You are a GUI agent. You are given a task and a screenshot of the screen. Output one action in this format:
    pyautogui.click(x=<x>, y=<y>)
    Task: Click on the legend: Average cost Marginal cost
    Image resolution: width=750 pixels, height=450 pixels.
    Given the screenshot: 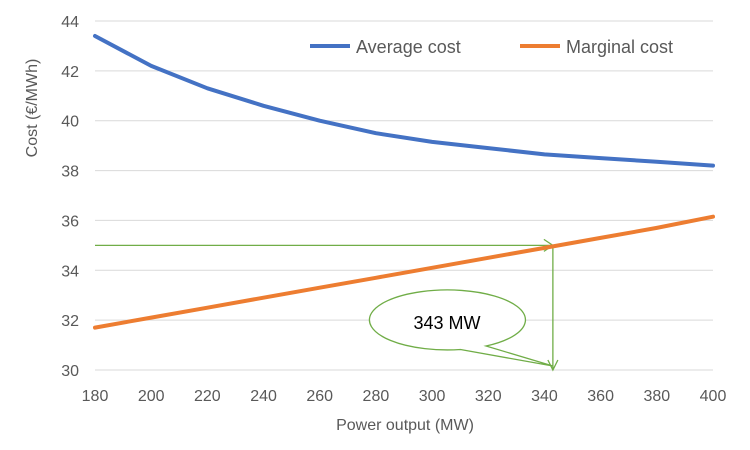 What is the action you would take?
    pyautogui.click(x=491, y=47)
    